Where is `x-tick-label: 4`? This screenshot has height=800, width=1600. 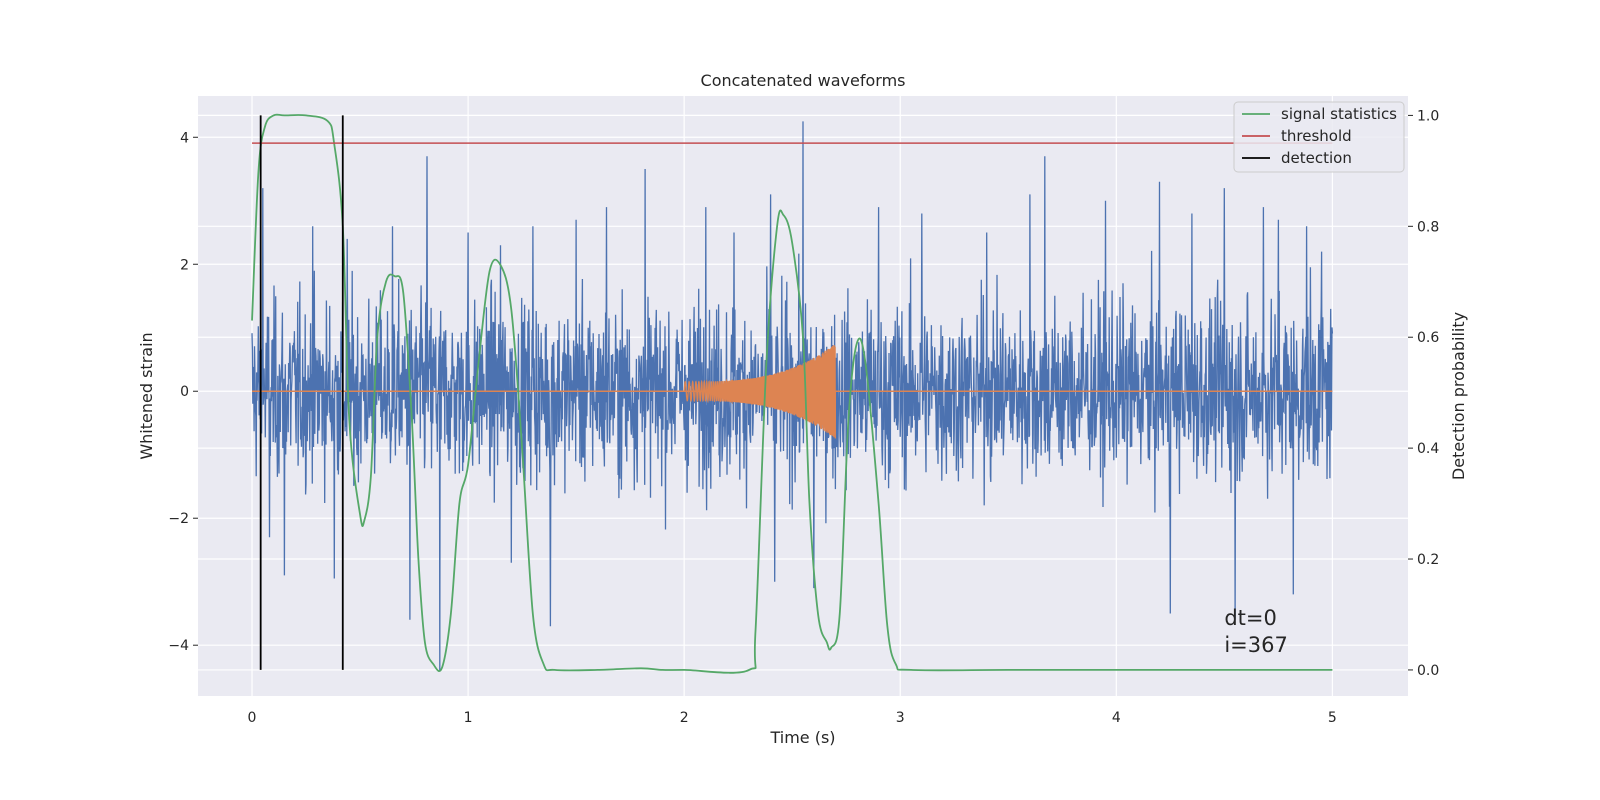 x-tick-label: 4 is located at coordinates (1116, 718).